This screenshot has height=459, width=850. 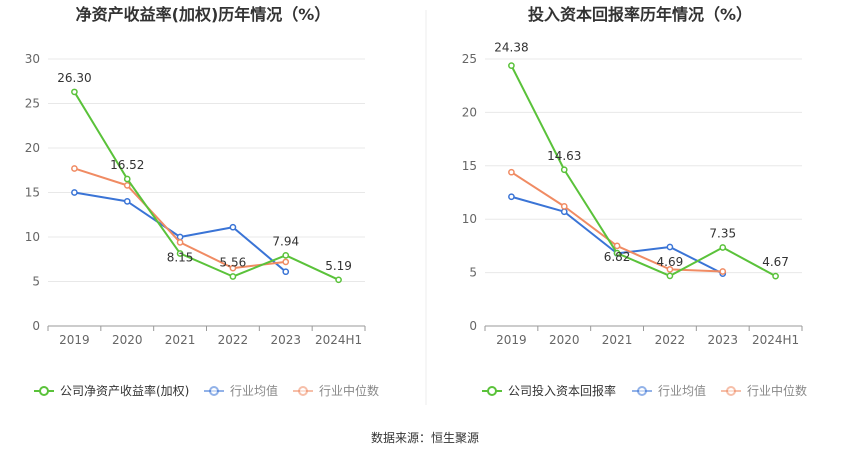 I want to click on y-tick-label: 30, so click(x=32, y=59).